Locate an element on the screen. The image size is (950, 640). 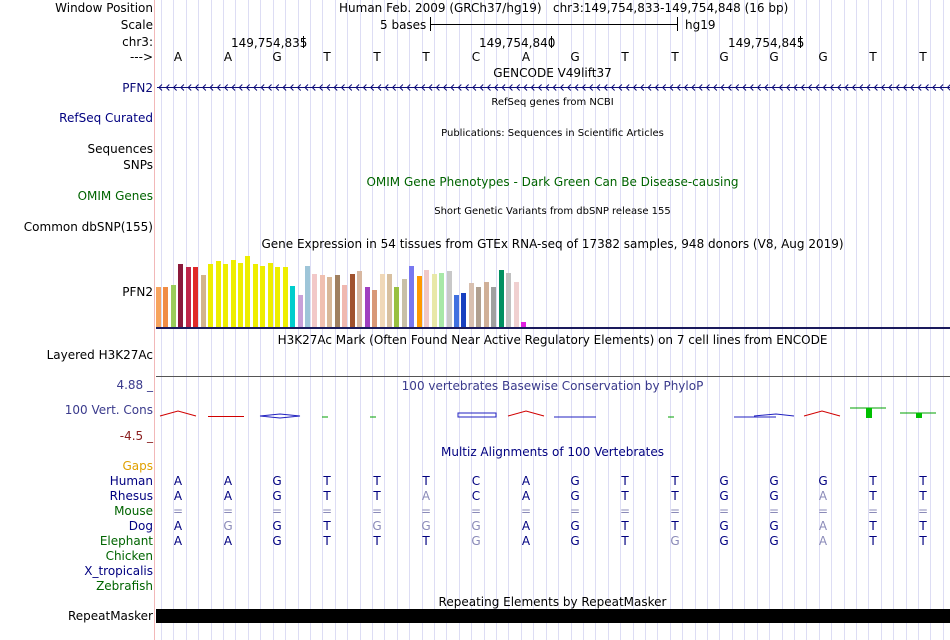
gencode-gene-line is located at coordinates (553, 87).